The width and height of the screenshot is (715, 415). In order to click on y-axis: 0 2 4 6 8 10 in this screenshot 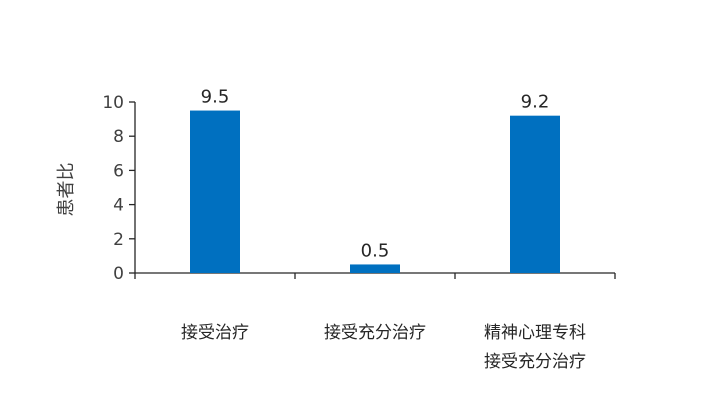, I will do `click(119, 188)`.